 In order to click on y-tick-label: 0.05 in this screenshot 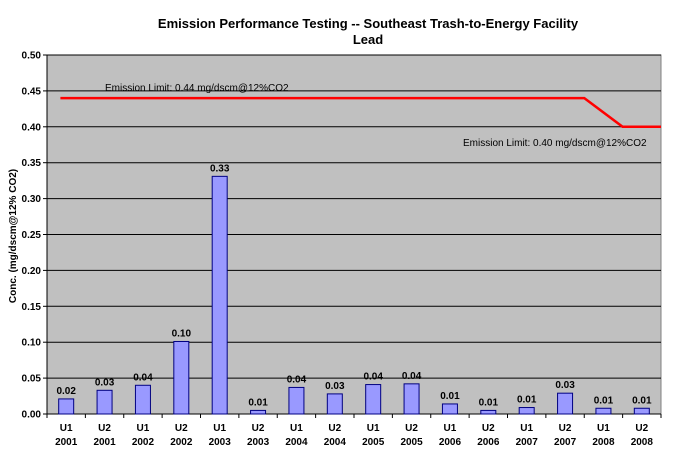, I will do `click(32, 379)`.